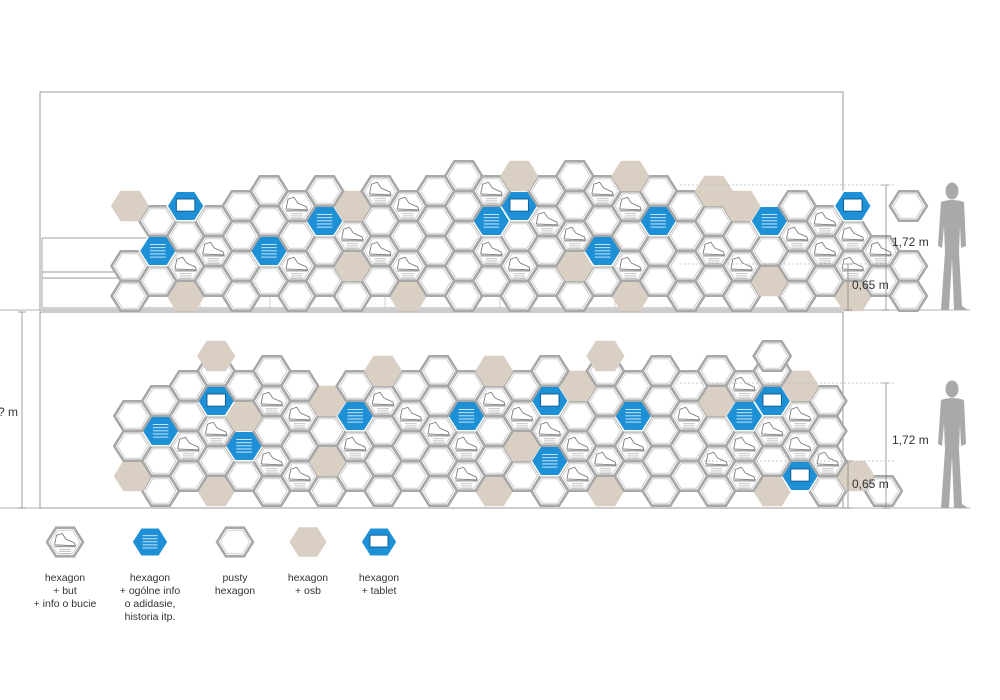 The height and width of the screenshot is (700, 1000). What do you see at coordinates (150, 542) in the screenshot?
I see `hexagon-info` at bounding box center [150, 542].